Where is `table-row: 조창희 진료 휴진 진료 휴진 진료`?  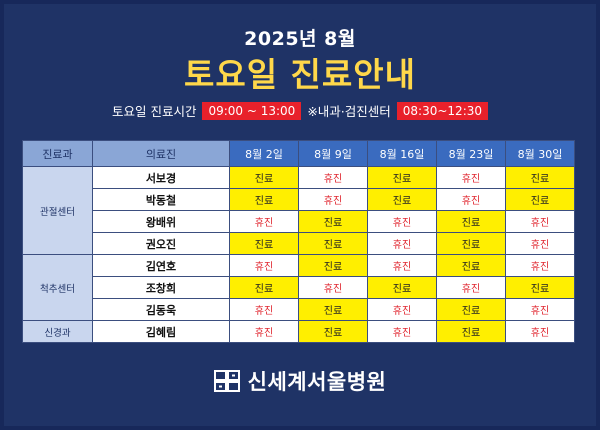
table-row: 조창희 진료 휴진 진료 휴진 진료 is located at coordinates (299, 287).